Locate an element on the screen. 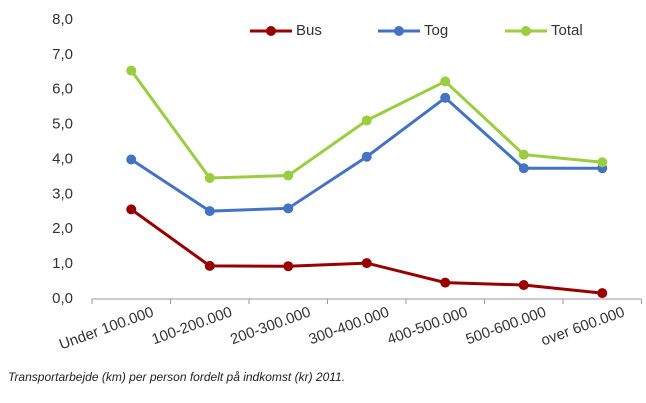 The height and width of the screenshot is (403, 646). y-tick-label: 6,0 is located at coordinates (62, 89).